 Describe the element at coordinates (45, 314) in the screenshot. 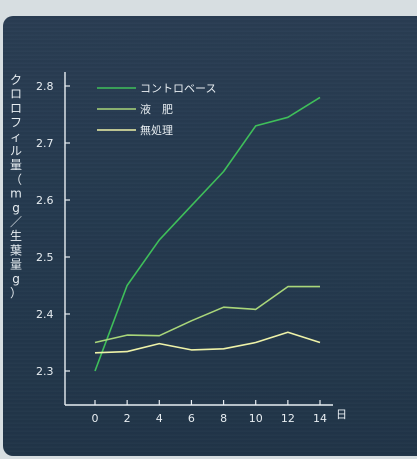

I see `y-tick-label: 2.4` at that location.